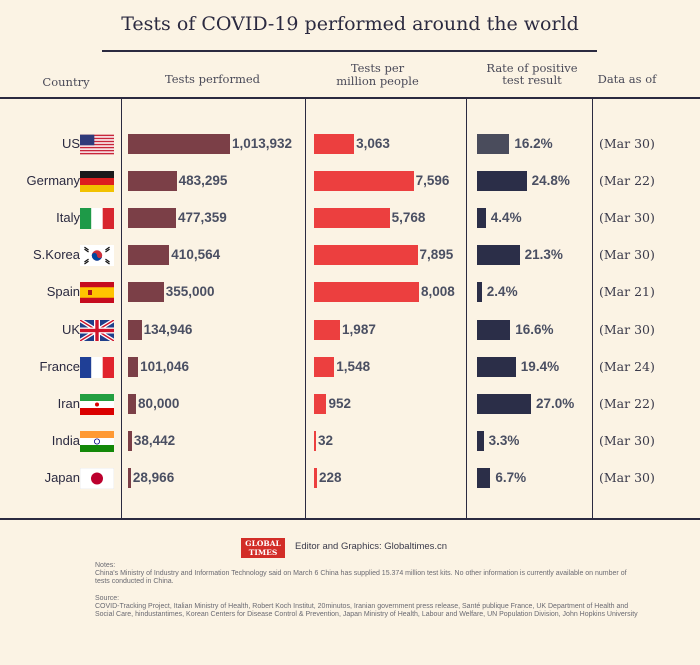 The image size is (700, 665). I want to click on country-label: Italy, so click(68, 217).